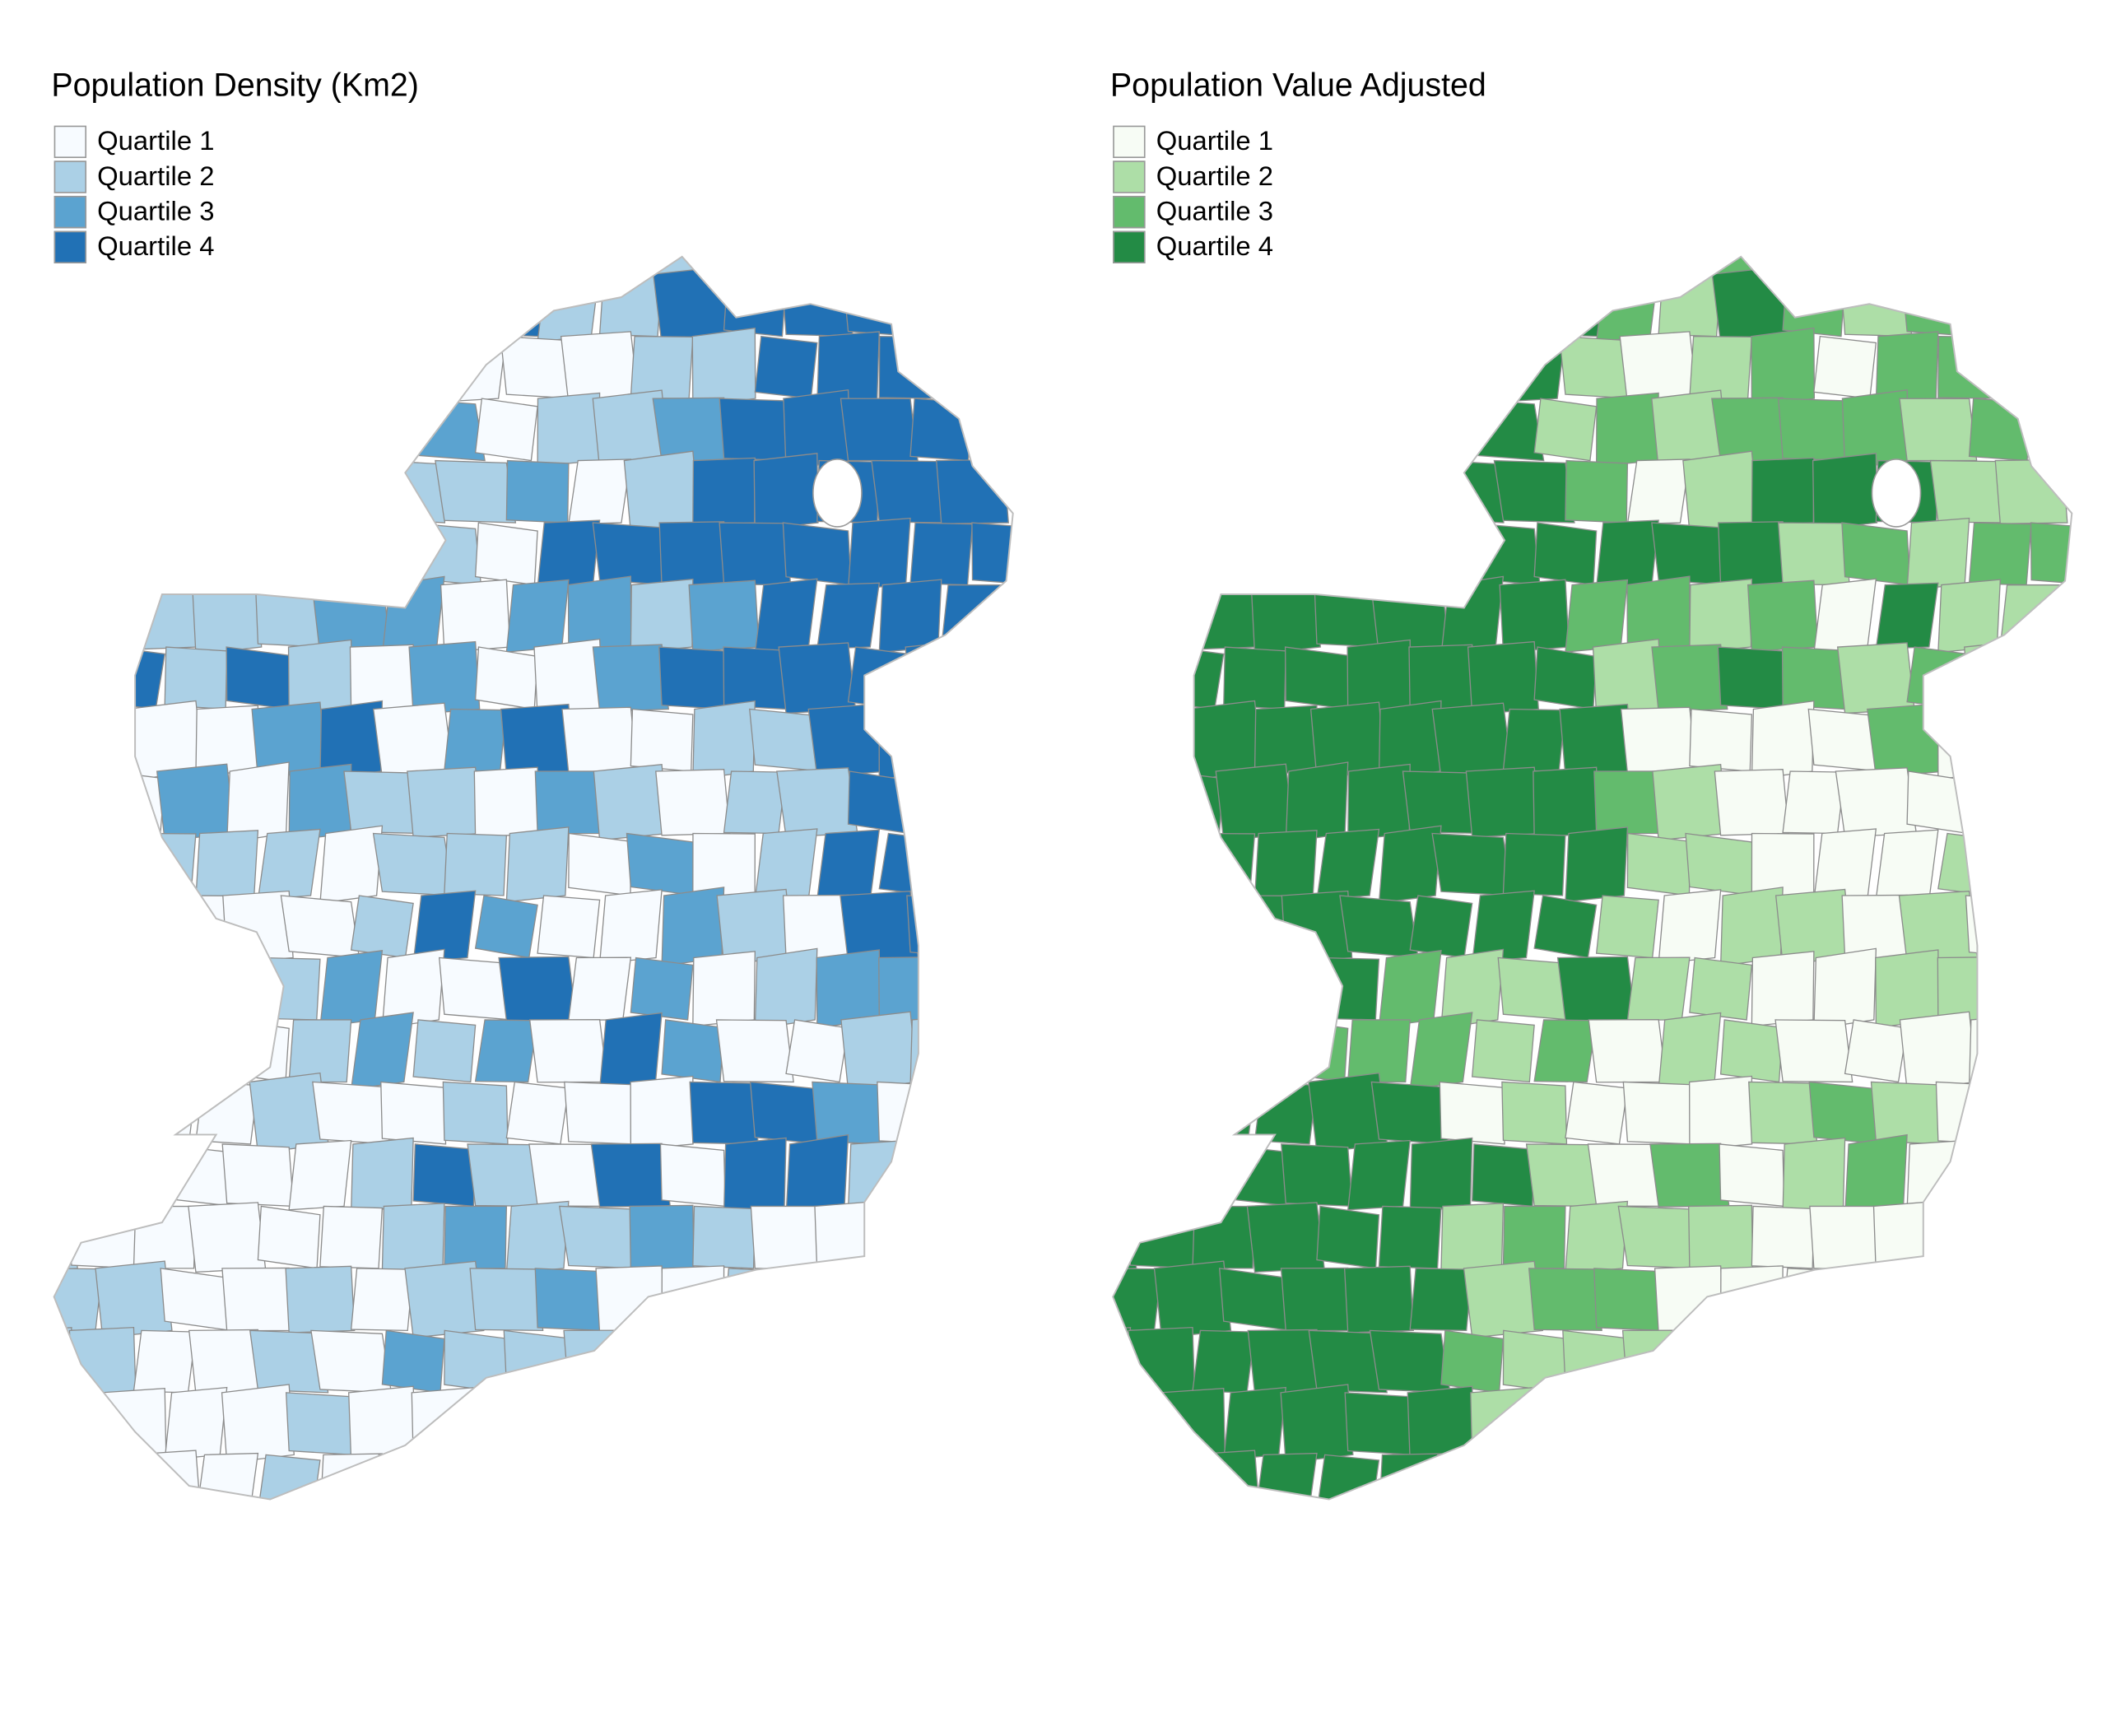 Image resolution: width=2107 pixels, height=1736 pixels. What do you see at coordinates (235, 86) in the screenshot?
I see `density-legend-title: Population Density (Km2)` at bounding box center [235, 86].